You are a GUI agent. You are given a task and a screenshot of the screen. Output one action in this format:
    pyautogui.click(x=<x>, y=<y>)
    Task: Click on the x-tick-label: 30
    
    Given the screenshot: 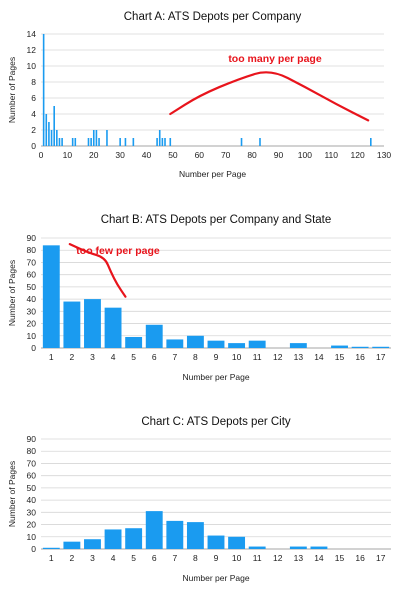 What is the action you would take?
    pyautogui.click(x=120, y=155)
    